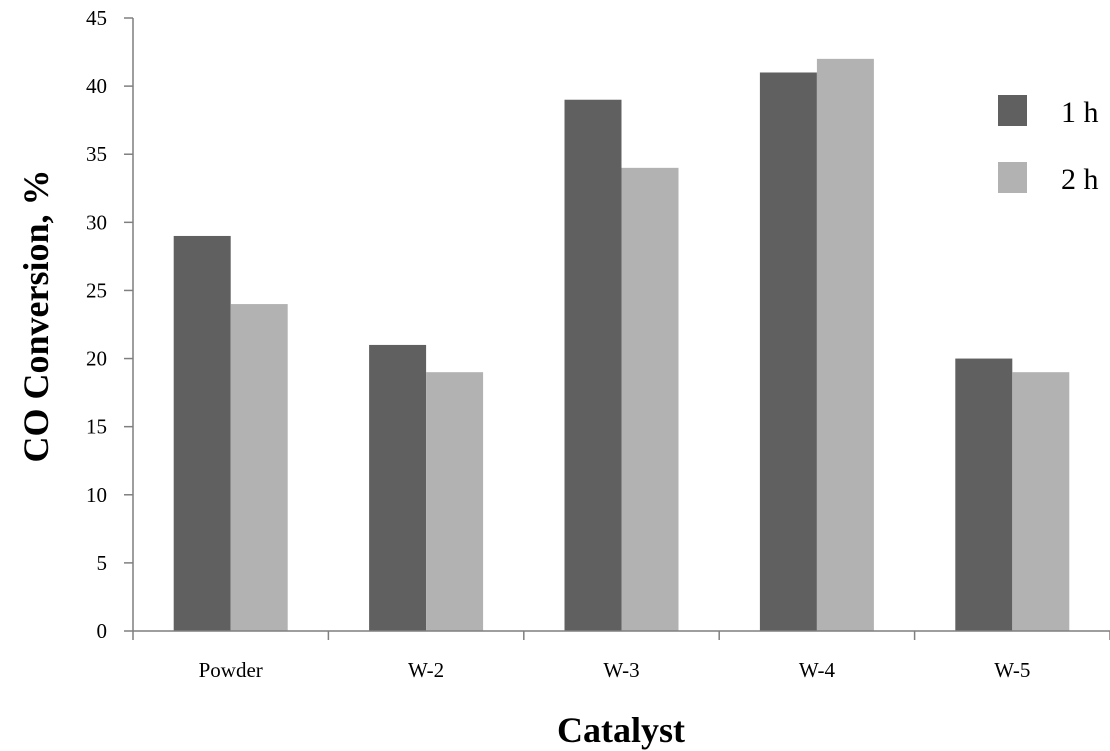 Image resolution: width=1110 pixels, height=751 pixels. I want to click on y-tick-label: 10, so click(96, 495).